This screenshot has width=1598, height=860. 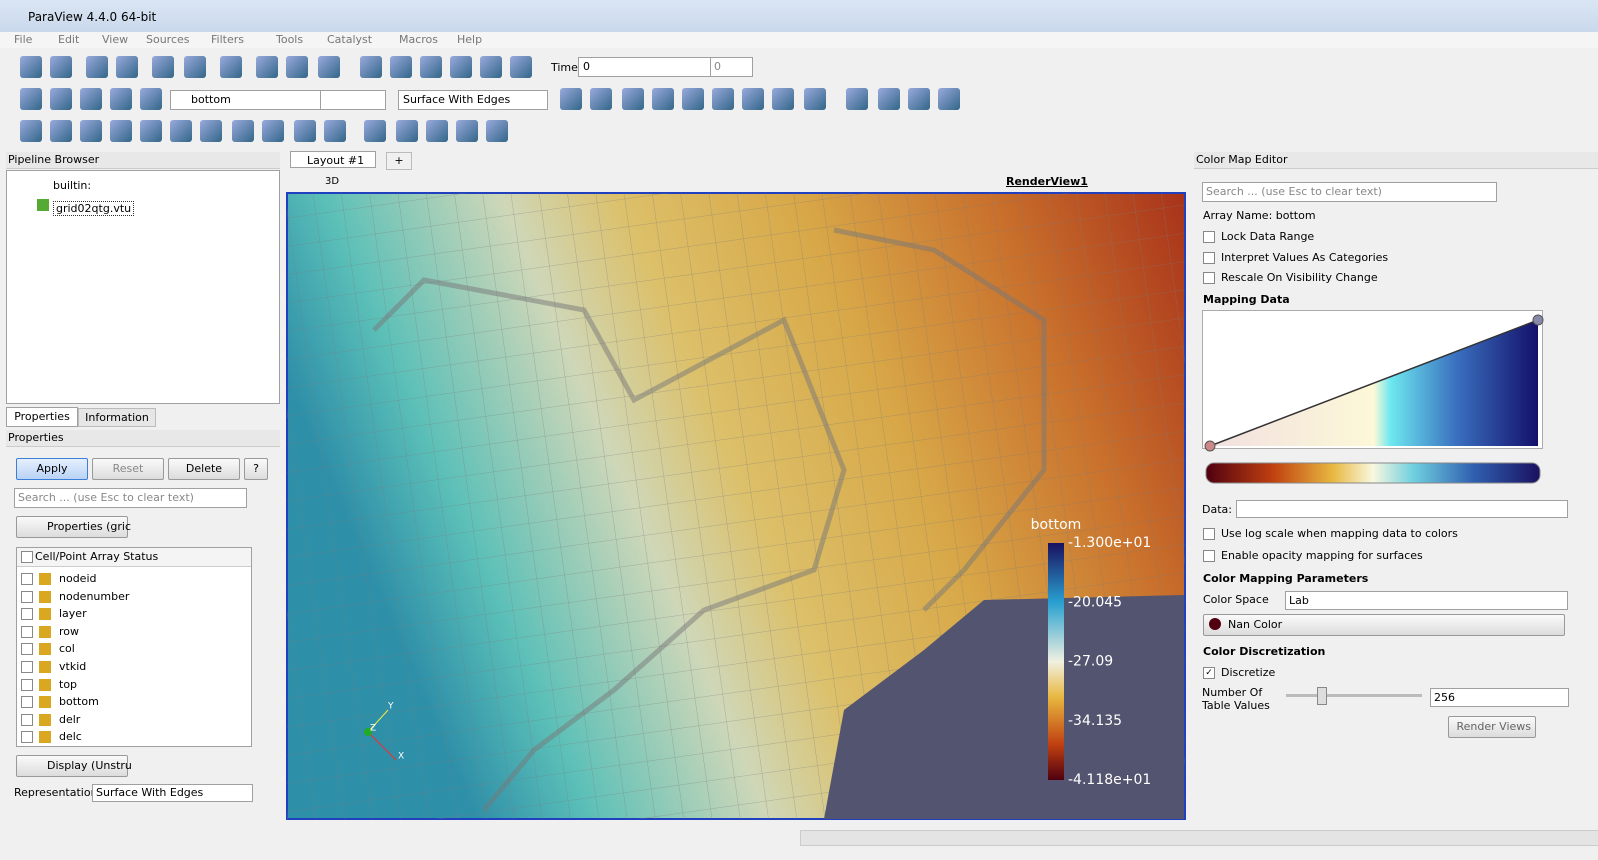 I want to click on render-views-button: Render Views, so click(x=1492, y=727).